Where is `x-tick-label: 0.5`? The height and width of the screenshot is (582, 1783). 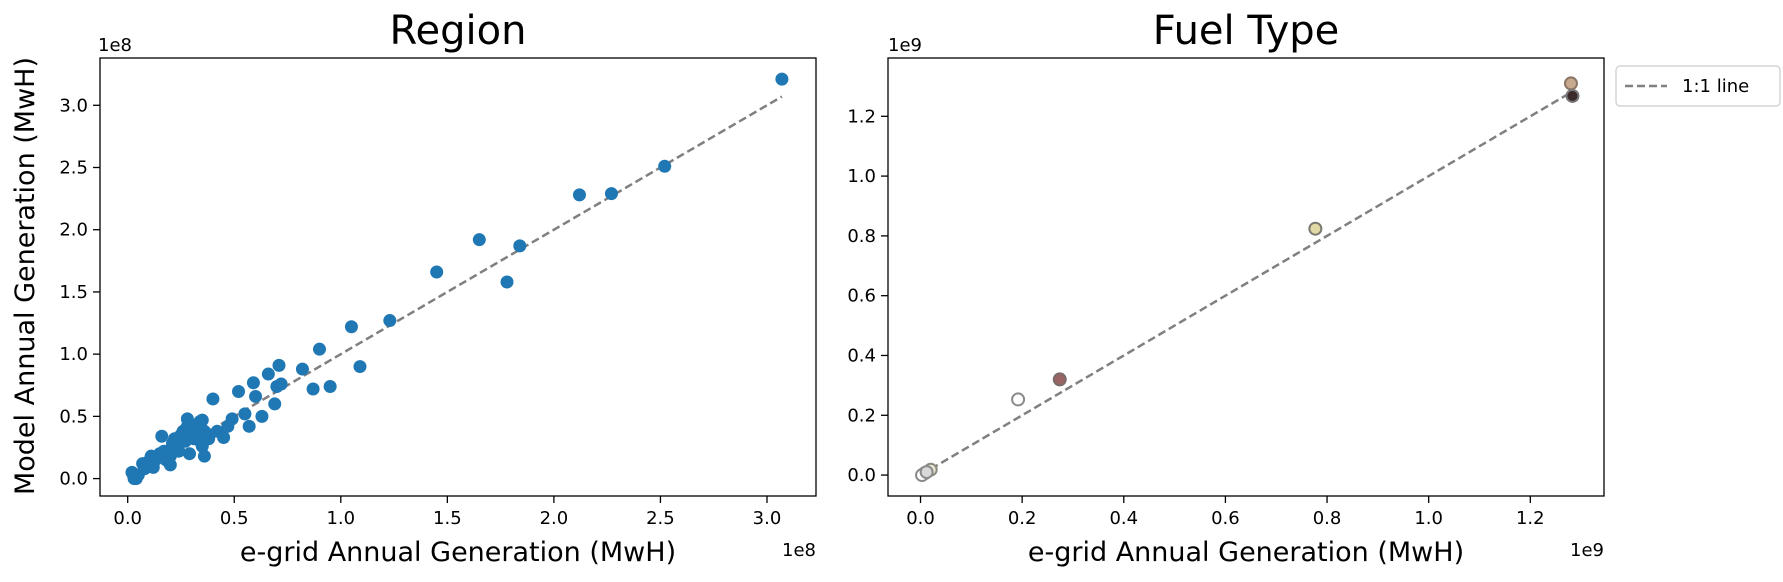
x-tick-label: 0.5 is located at coordinates (234, 518).